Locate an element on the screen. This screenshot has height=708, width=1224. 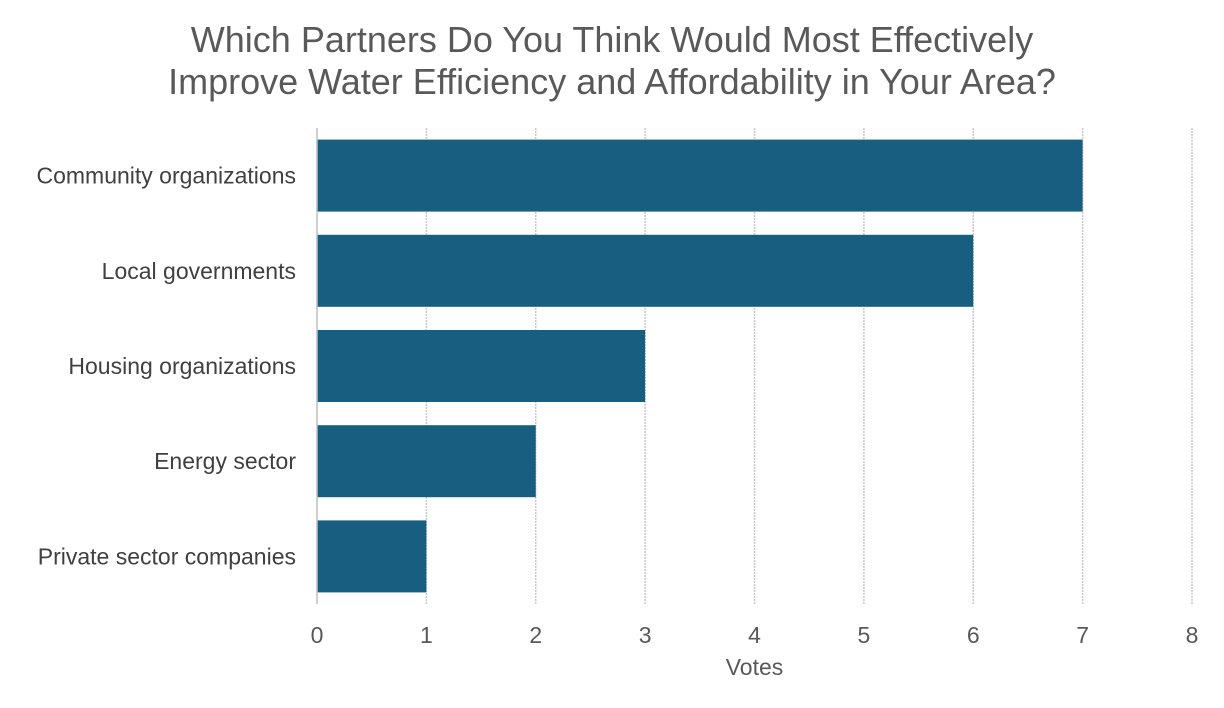
x-tick-label: 3 is located at coordinates (645, 635).